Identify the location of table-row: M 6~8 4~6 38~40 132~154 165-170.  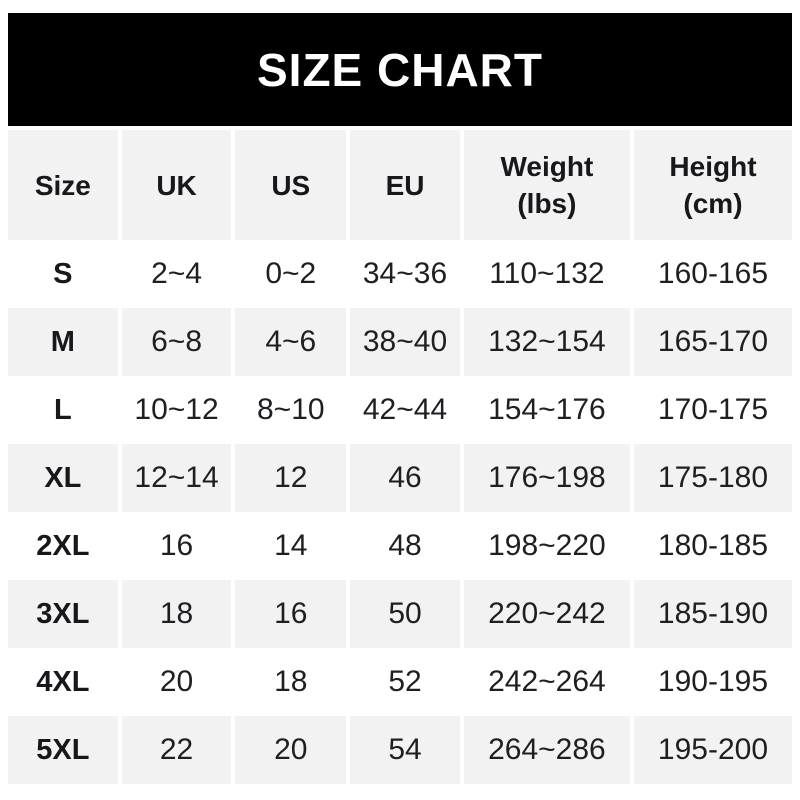
(400, 342).